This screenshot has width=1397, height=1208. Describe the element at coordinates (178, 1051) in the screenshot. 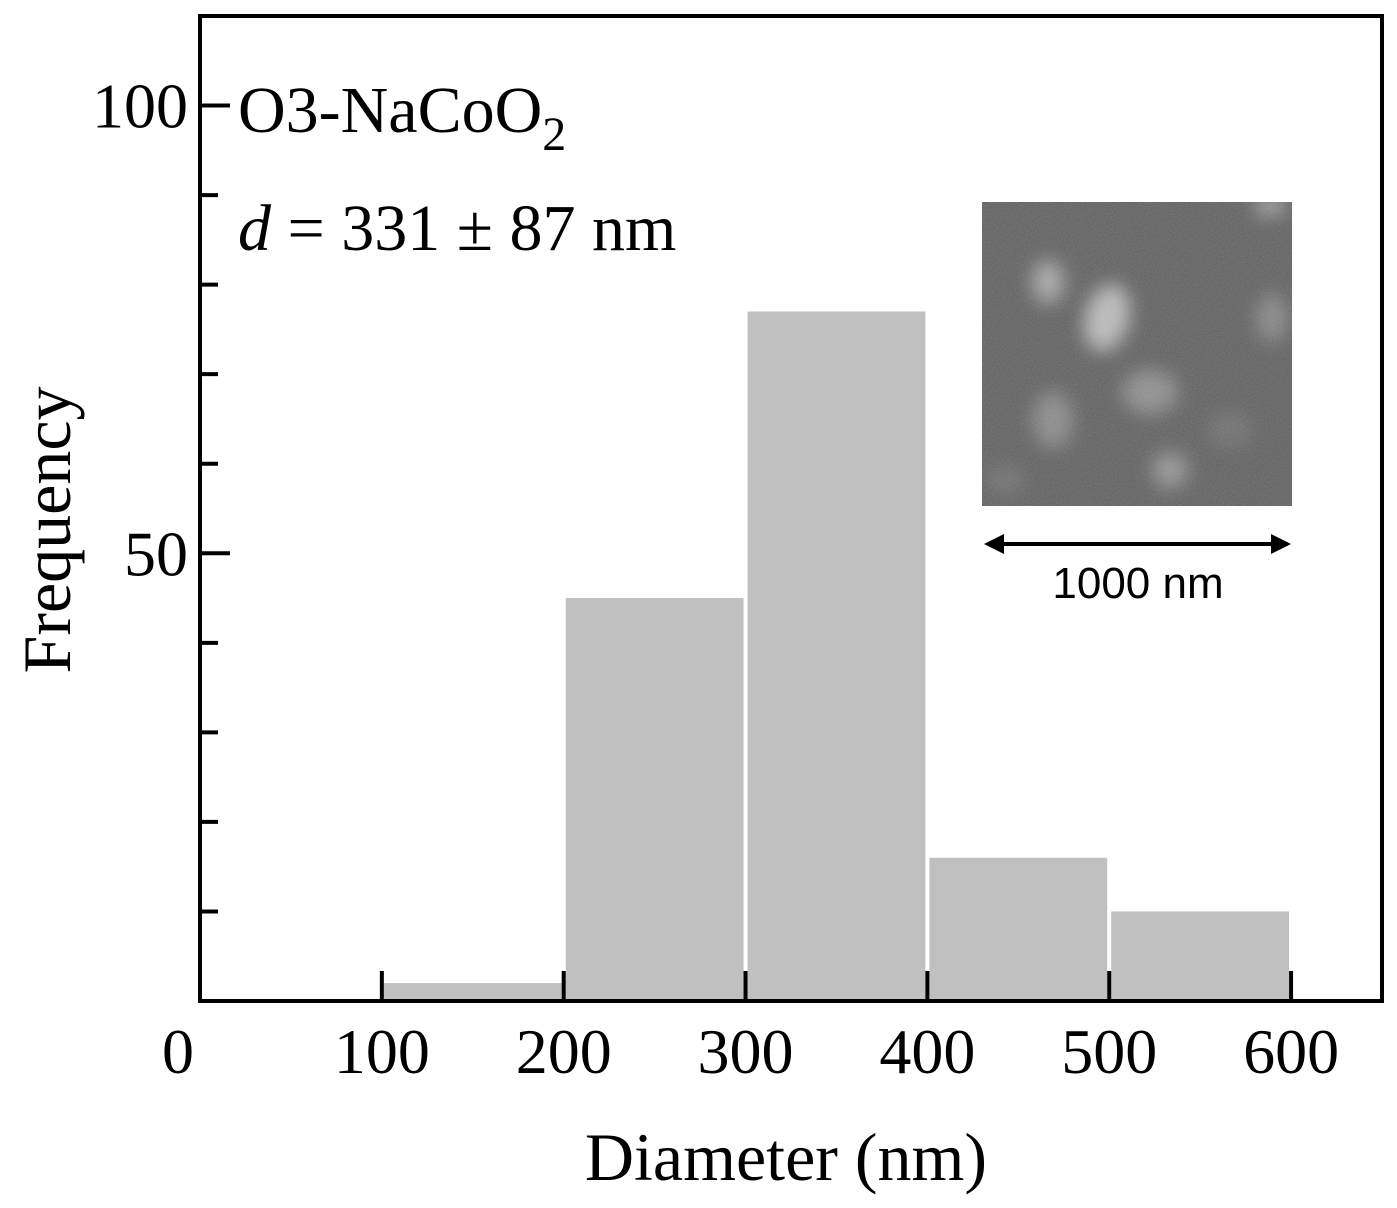

I see `x-tick-label-0: 0` at that location.